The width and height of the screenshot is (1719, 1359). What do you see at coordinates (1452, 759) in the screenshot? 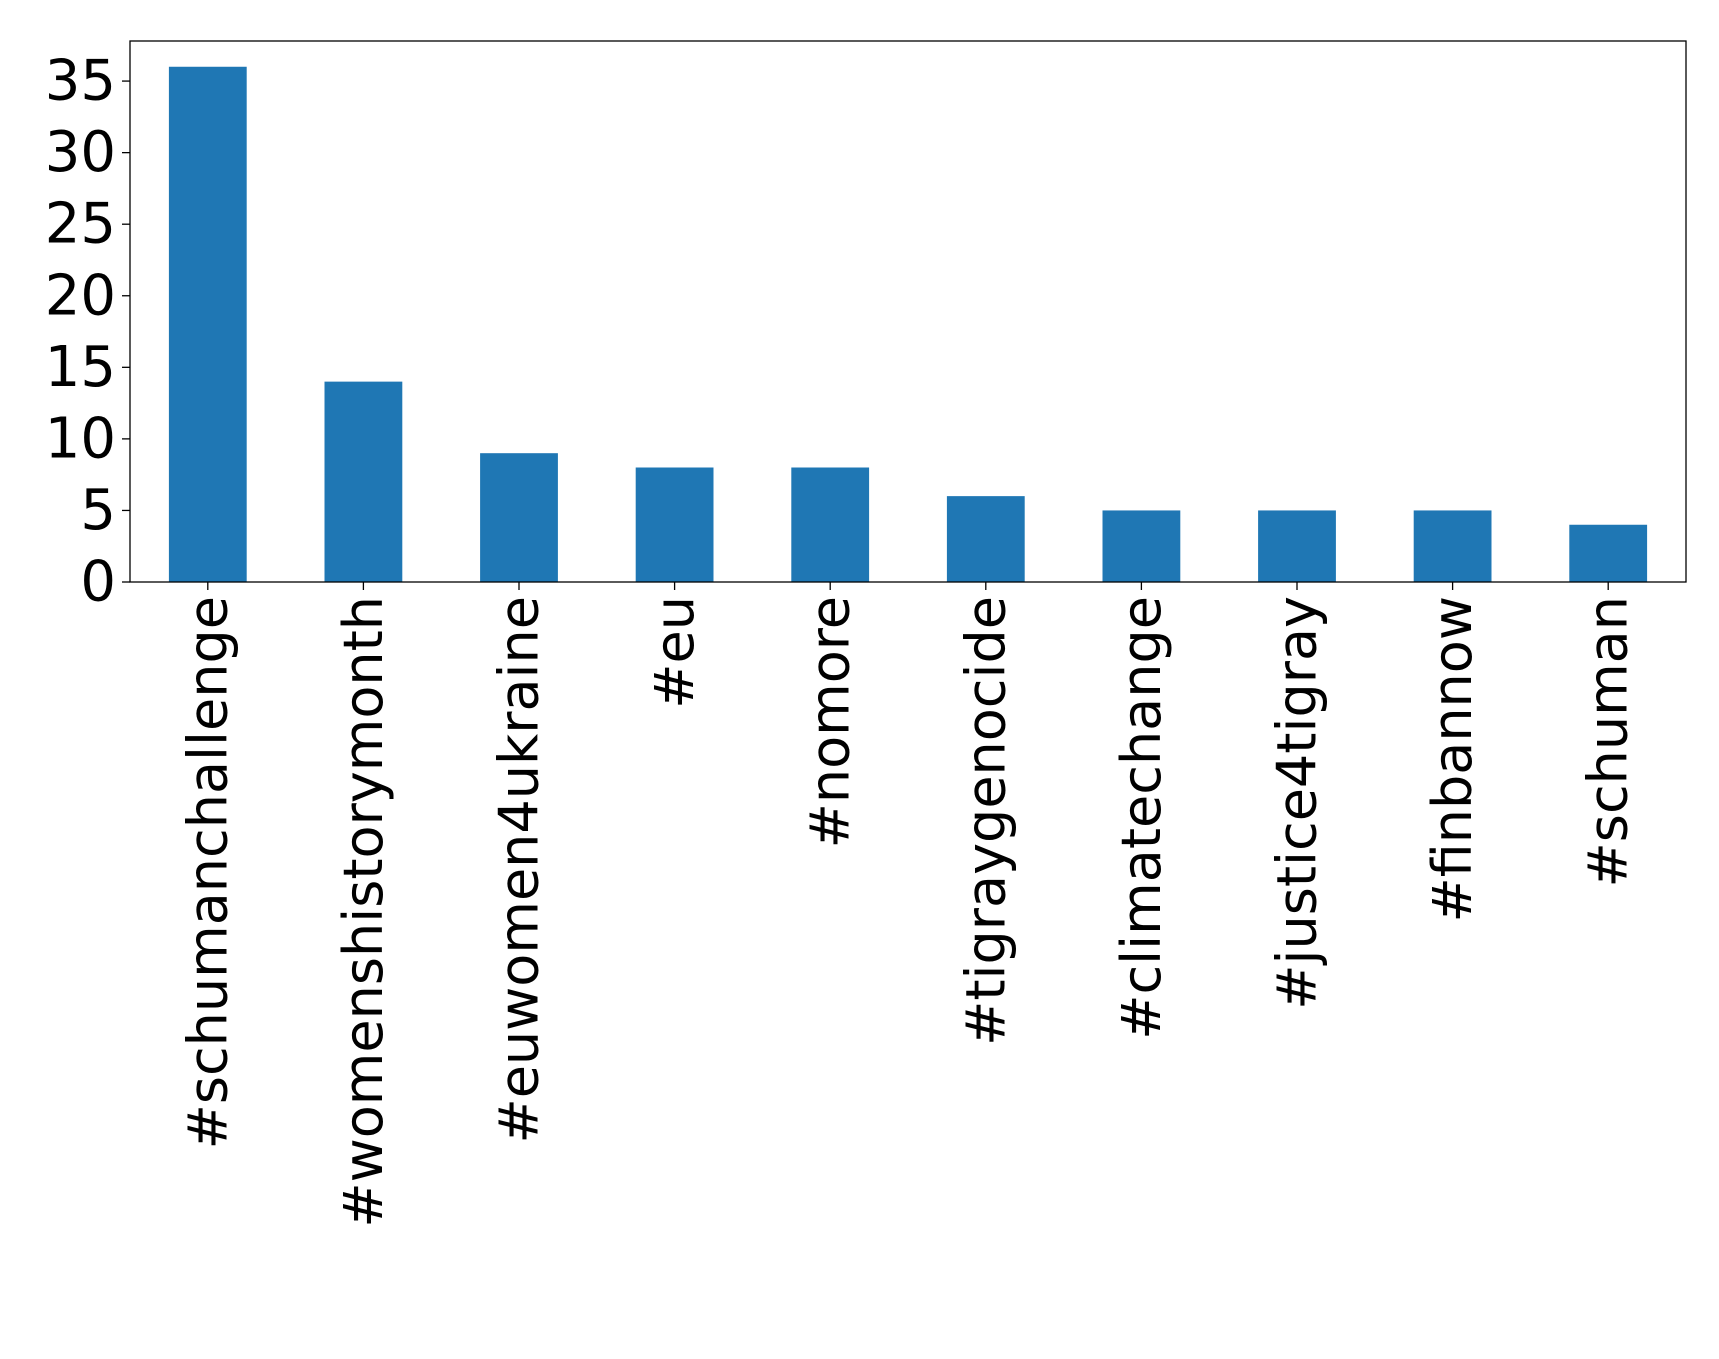
I see `x-tick-label: #finbannow` at bounding box center [1452, 759].